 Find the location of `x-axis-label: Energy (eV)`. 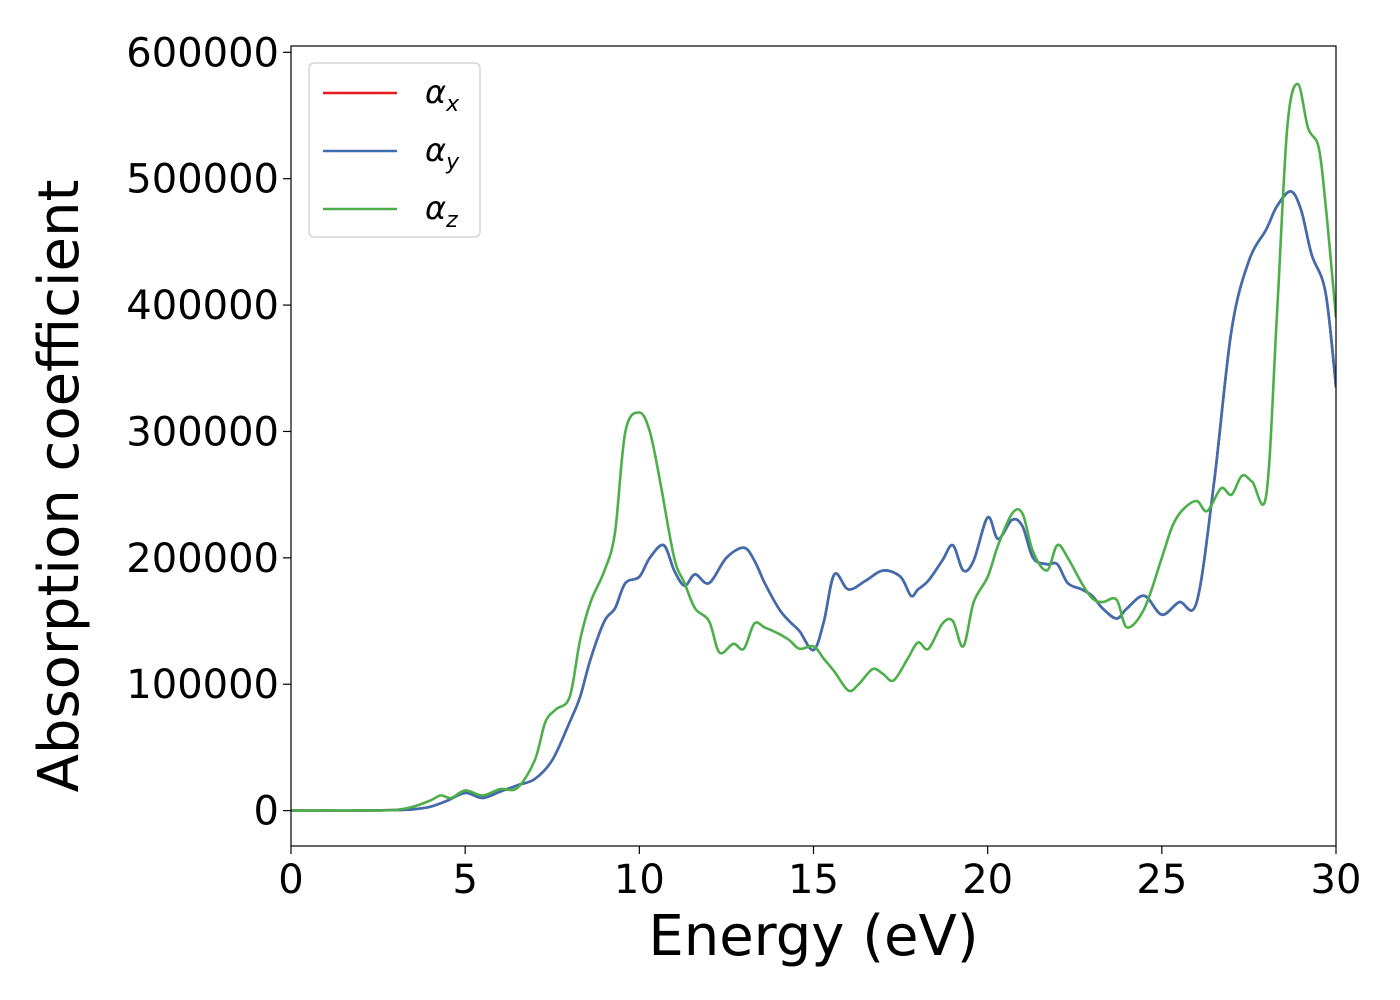

x-axis-label: Energy (eV) is located at coordinates (813, 936).